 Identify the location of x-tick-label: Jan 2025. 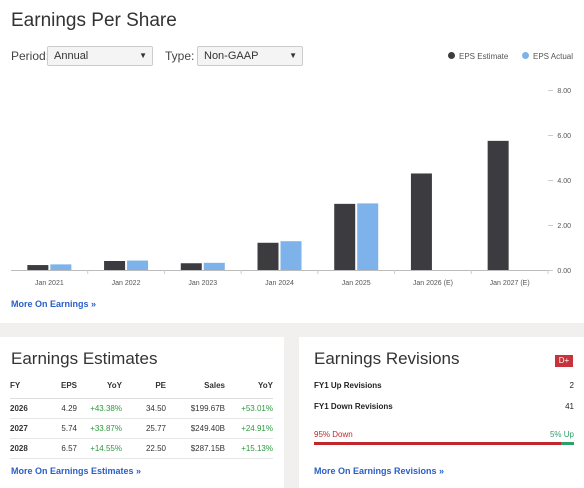
(356, 283).